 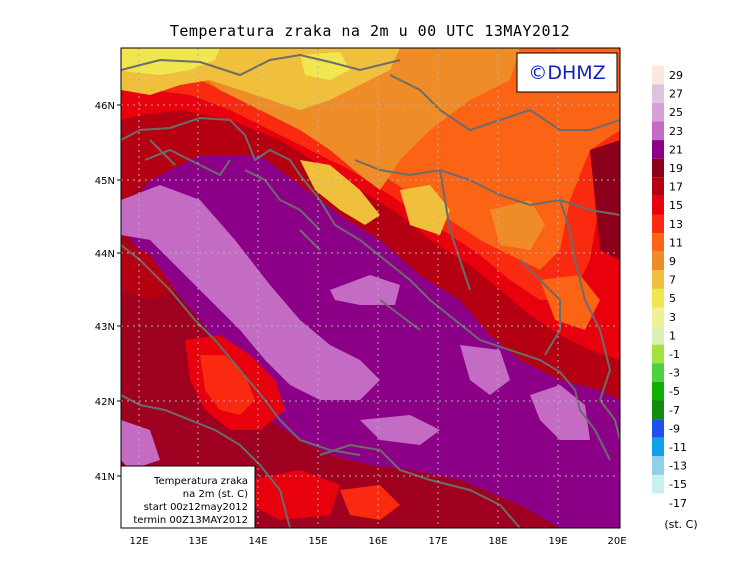 What do you see at coordinates (674, 410) in the screenshot?
I see `legend-label: -7` at bounding box center [674, 410].